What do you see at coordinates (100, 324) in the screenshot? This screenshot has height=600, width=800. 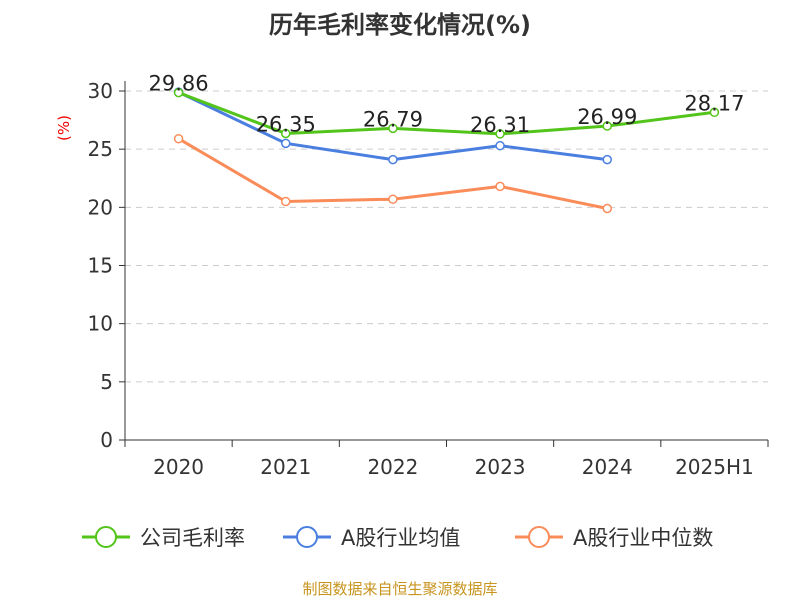 I see `y-tick-label: 10` at bounding box center [100, 324].